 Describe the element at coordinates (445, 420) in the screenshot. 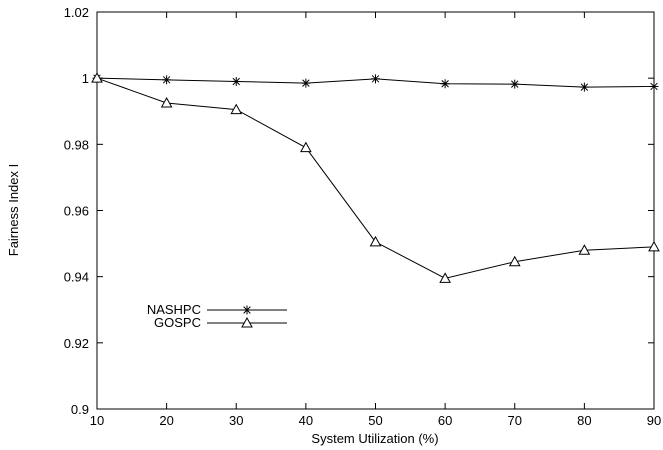

I see `x-tick-label: 60` at that location.